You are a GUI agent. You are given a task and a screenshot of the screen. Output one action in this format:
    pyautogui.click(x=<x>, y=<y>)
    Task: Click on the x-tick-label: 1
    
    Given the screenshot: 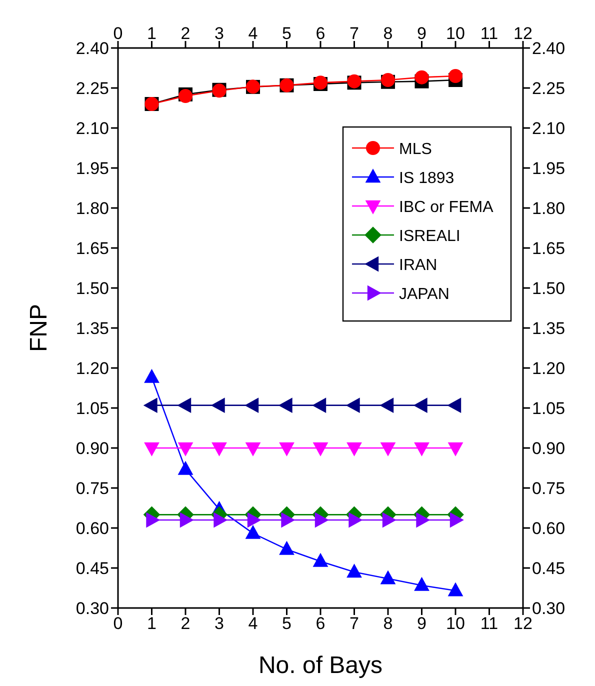 What is the action you would take?
    pyautogui.click(x=151, y=624)
    